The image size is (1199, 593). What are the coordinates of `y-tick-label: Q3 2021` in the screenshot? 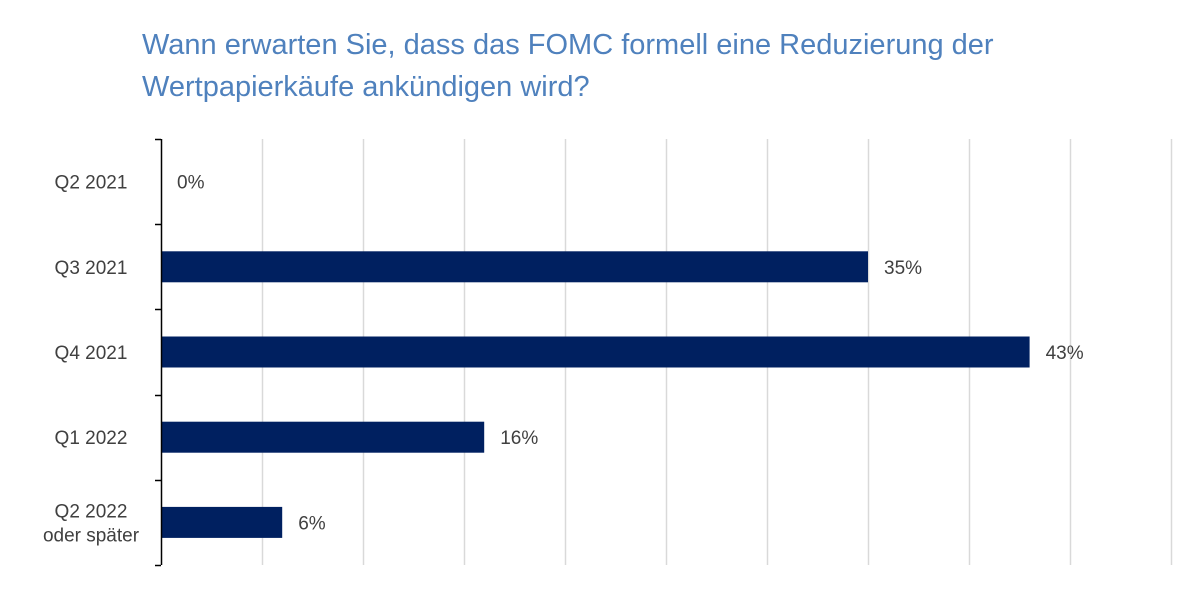 It's located at (91, 268).